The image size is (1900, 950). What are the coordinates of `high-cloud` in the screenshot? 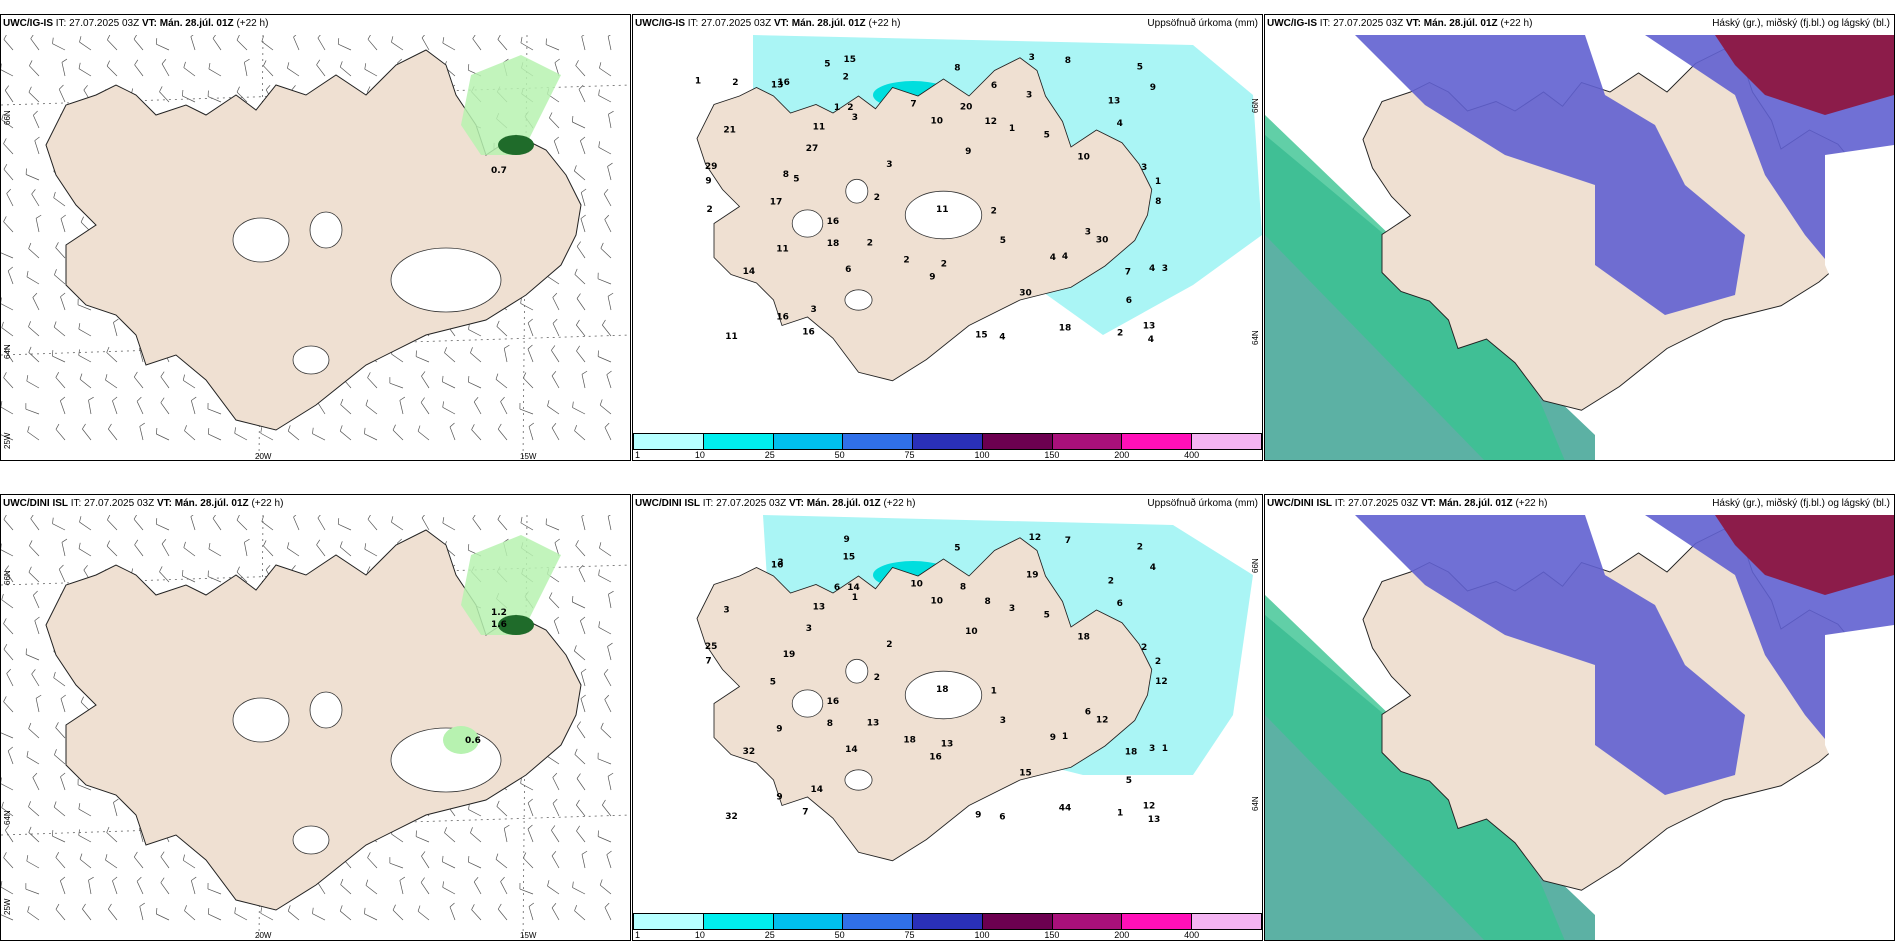 It's located at (1550, 175).